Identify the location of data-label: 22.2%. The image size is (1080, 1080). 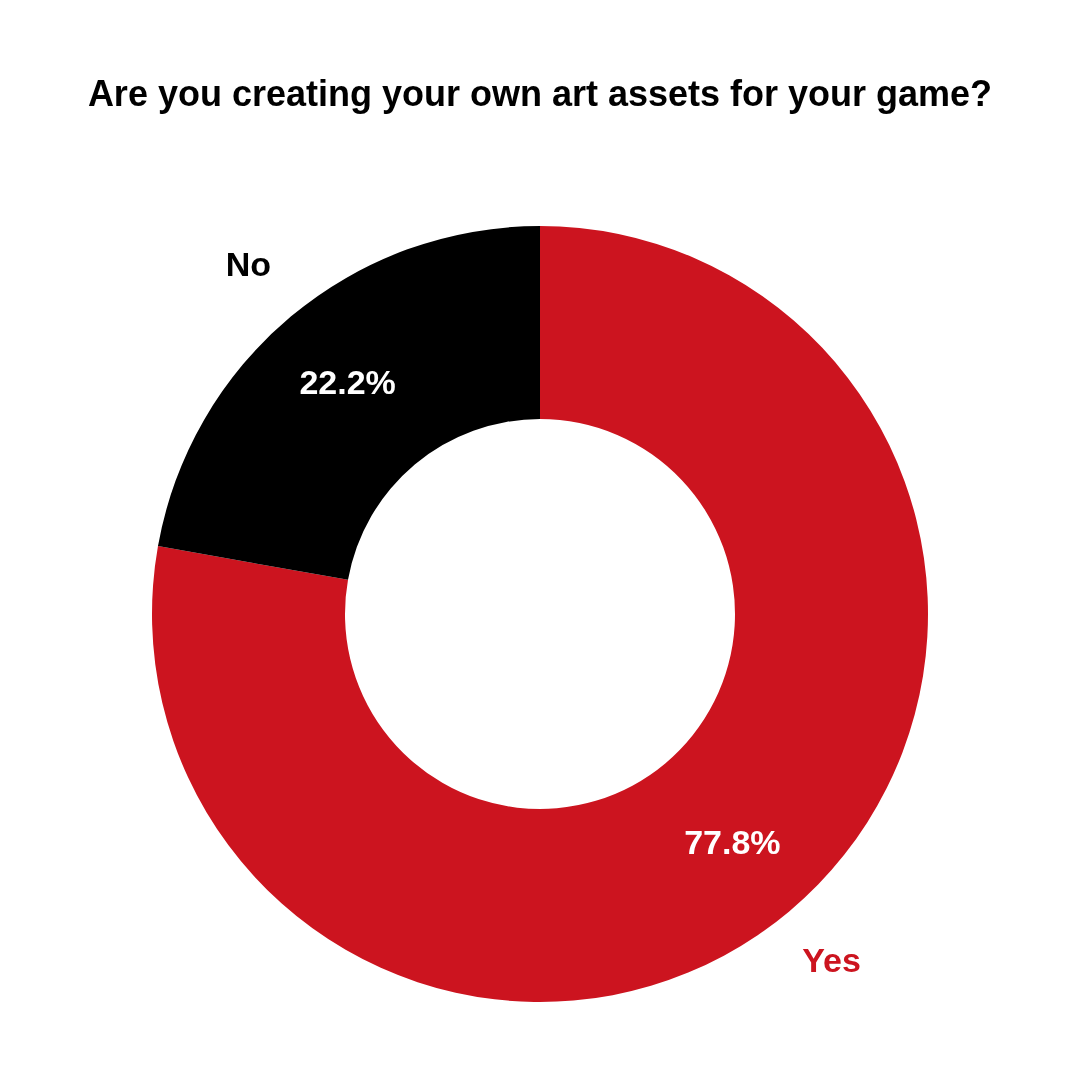
(347, 382).